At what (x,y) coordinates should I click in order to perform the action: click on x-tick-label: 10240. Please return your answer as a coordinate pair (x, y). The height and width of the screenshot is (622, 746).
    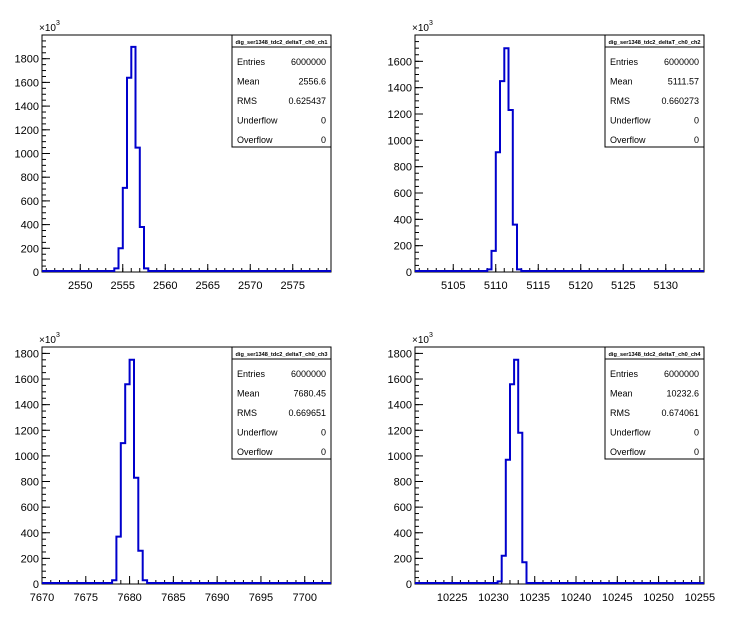
    Looking at the image, I should click on (576, 598).